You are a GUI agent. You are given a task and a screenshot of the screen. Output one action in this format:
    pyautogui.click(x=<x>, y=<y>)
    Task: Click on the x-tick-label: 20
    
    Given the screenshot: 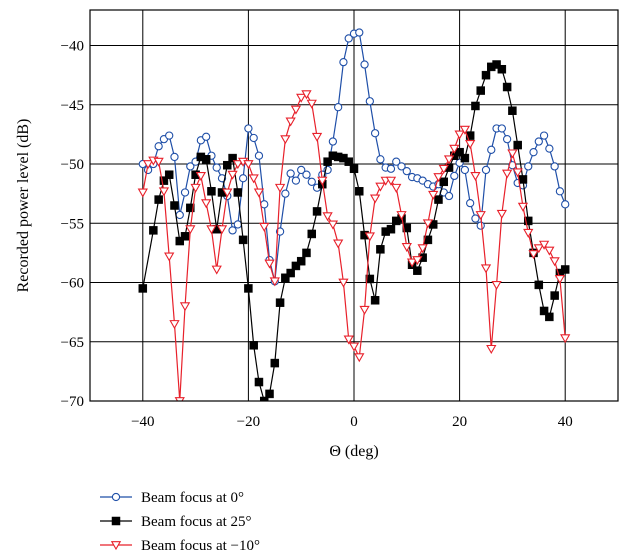 What is the action you would take?
    pyautogui.click(x=459, y=422)
    